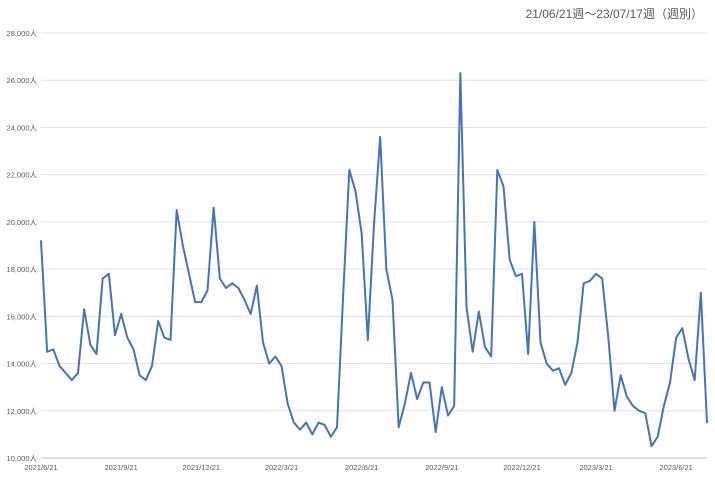  What do you see at coordinates (281, 467) in the screenshot?
I see `x-tick-label: 2022/3/21` at bounding box center [281, 467].